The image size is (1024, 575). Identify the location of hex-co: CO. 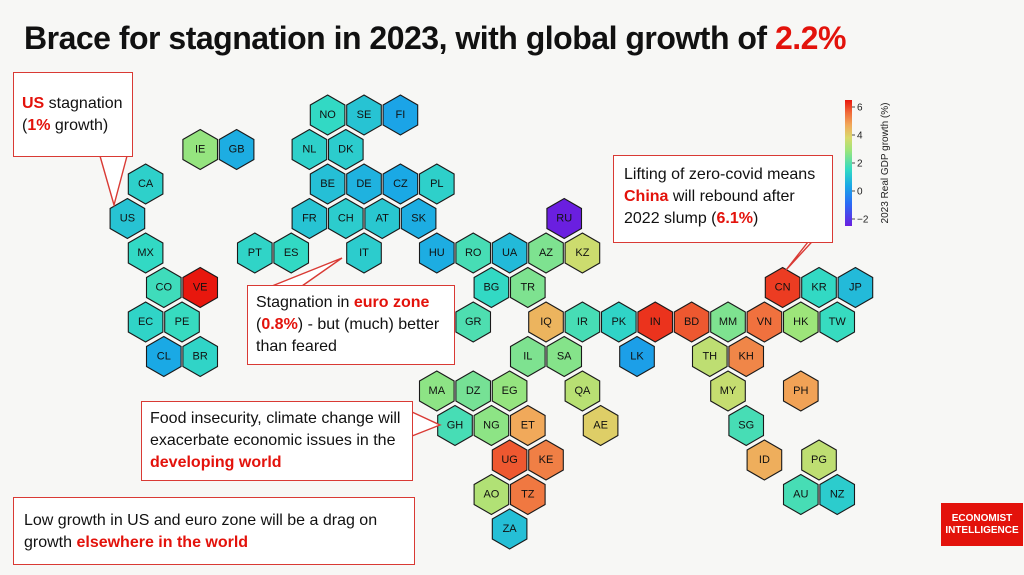
(163, 287).